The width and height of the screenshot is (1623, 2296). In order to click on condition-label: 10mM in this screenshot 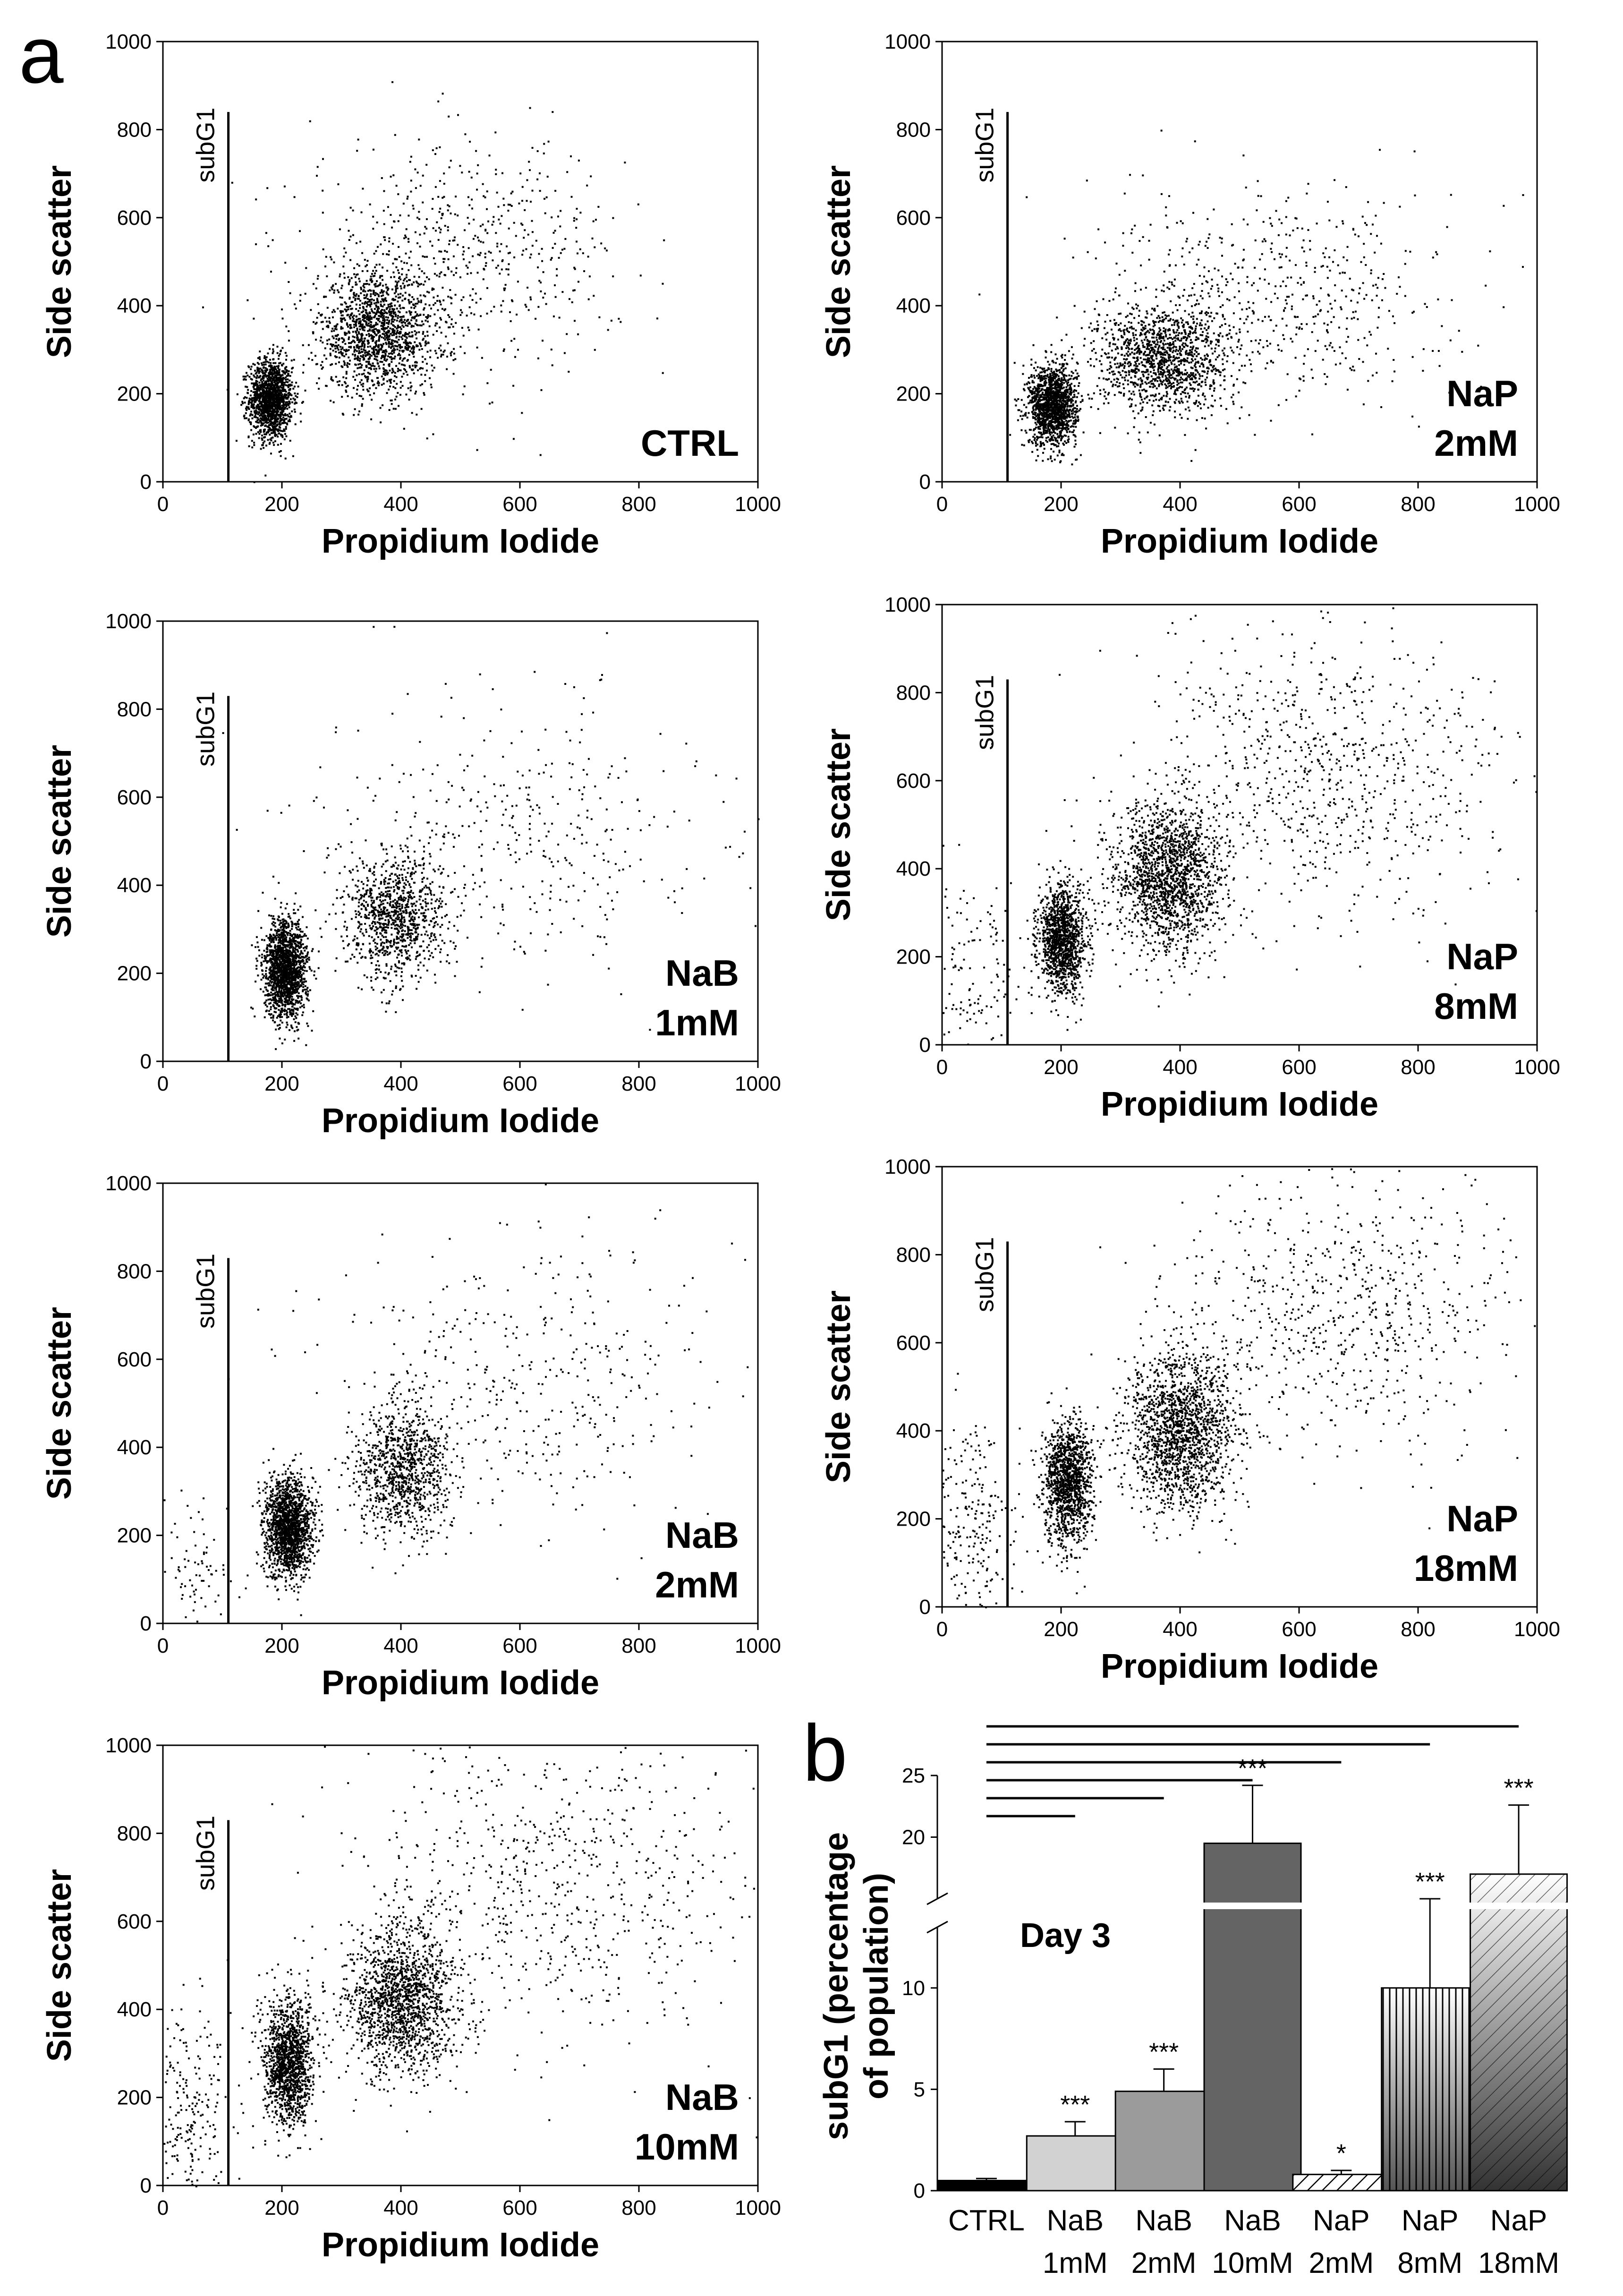, I will do `click(687, 2147)`.